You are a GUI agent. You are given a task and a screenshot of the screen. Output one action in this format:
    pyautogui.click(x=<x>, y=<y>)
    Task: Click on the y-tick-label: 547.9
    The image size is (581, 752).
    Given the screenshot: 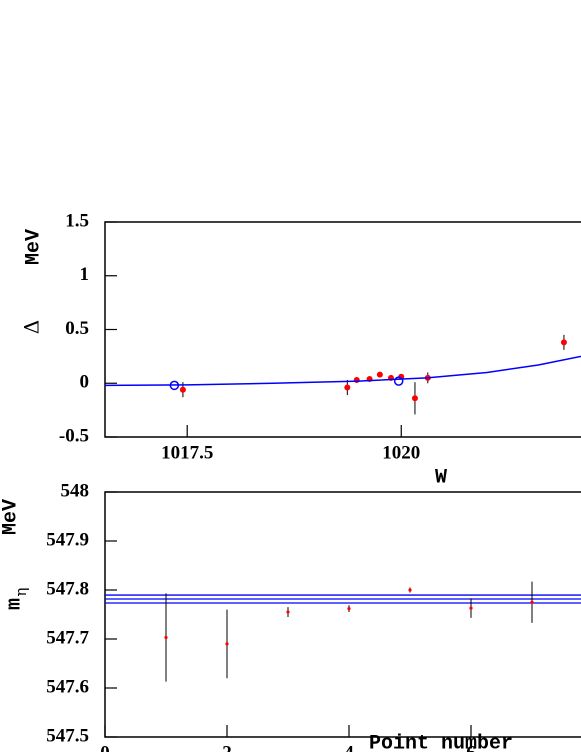 What is the action you would take?
    pyautogui.click(x=67, y=539)
    